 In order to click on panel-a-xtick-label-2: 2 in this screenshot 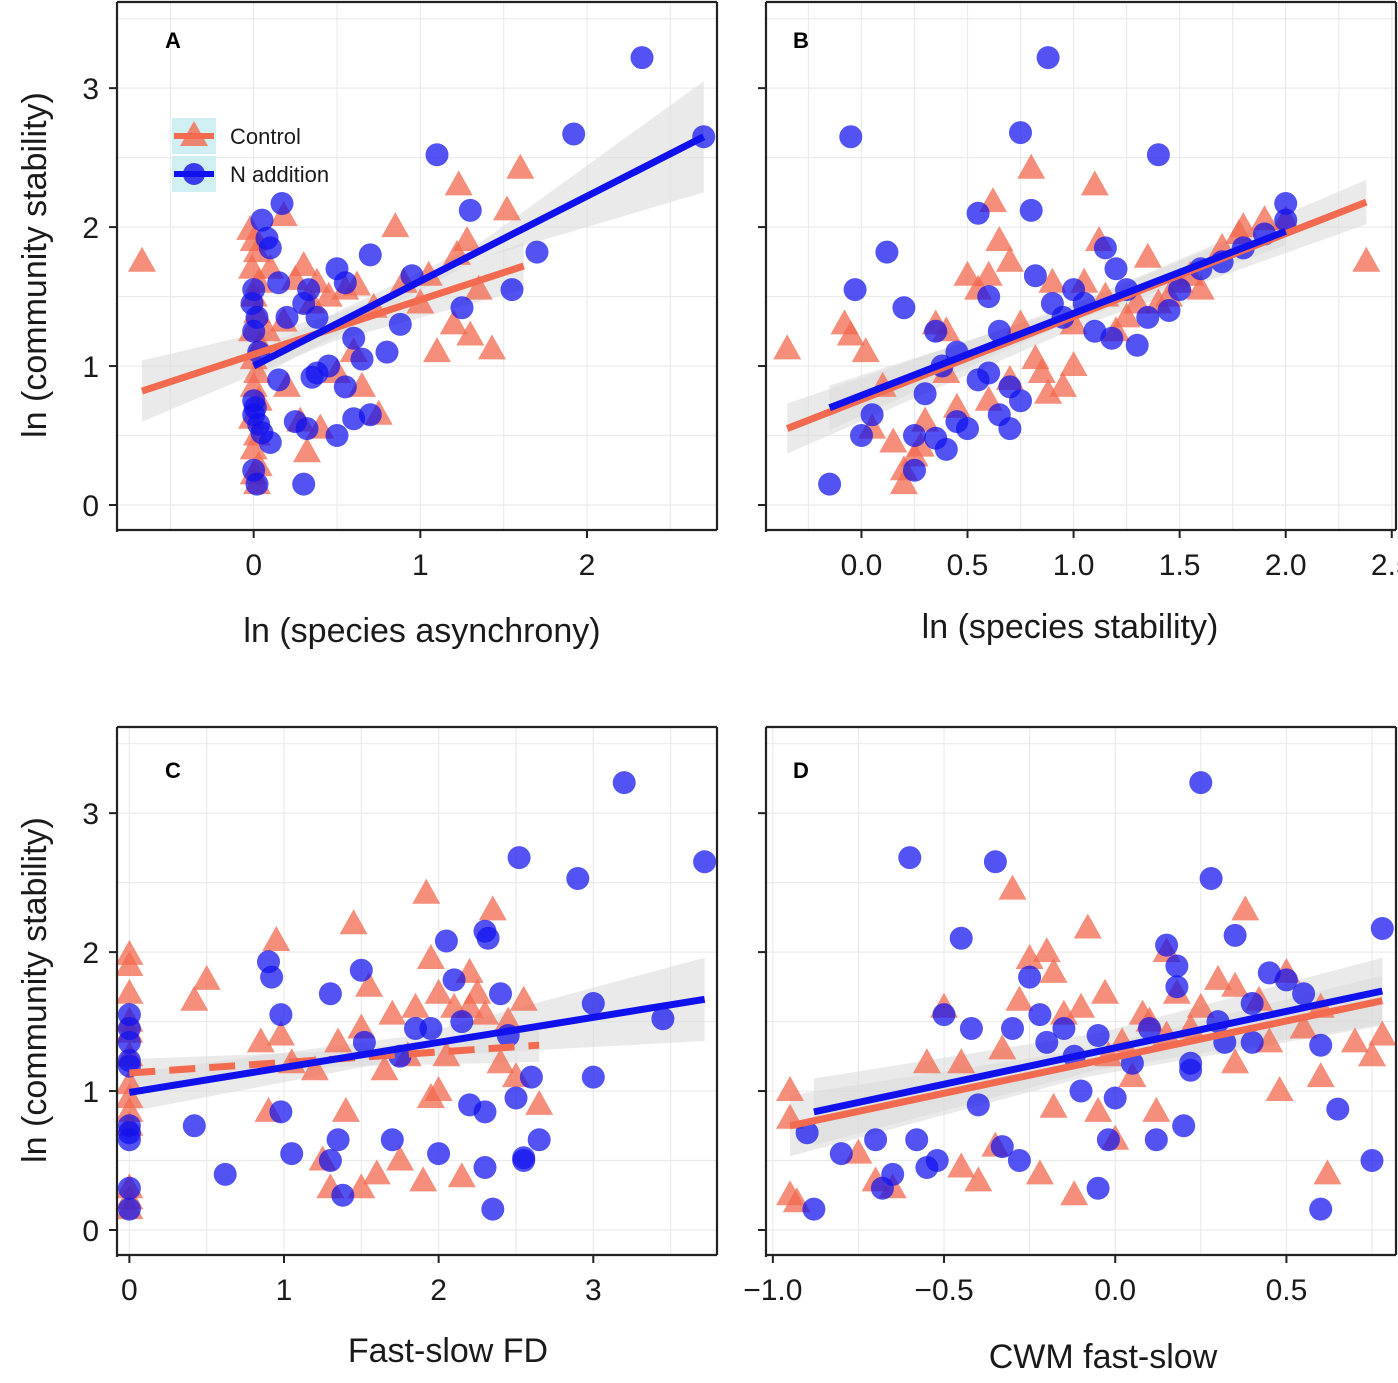, I will do `click(587, 565)`.